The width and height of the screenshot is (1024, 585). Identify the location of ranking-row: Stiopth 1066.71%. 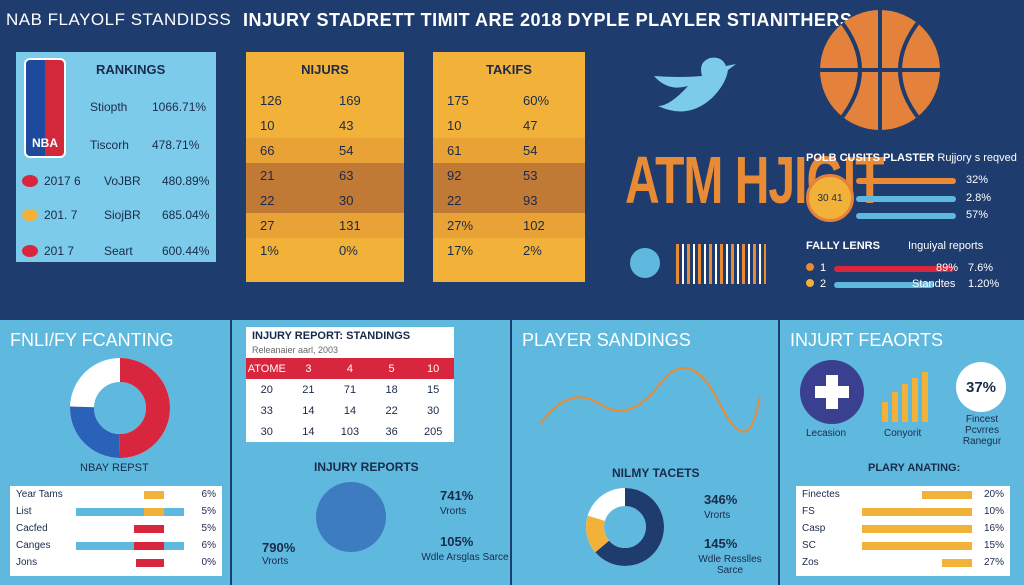
(148, 107).